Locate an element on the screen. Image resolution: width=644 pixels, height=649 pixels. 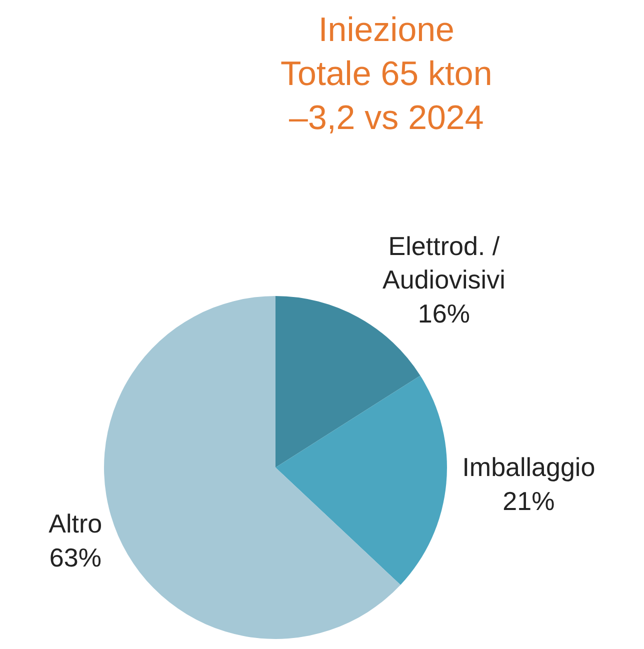
data-label: 16% is located at coordinates (444, 313).